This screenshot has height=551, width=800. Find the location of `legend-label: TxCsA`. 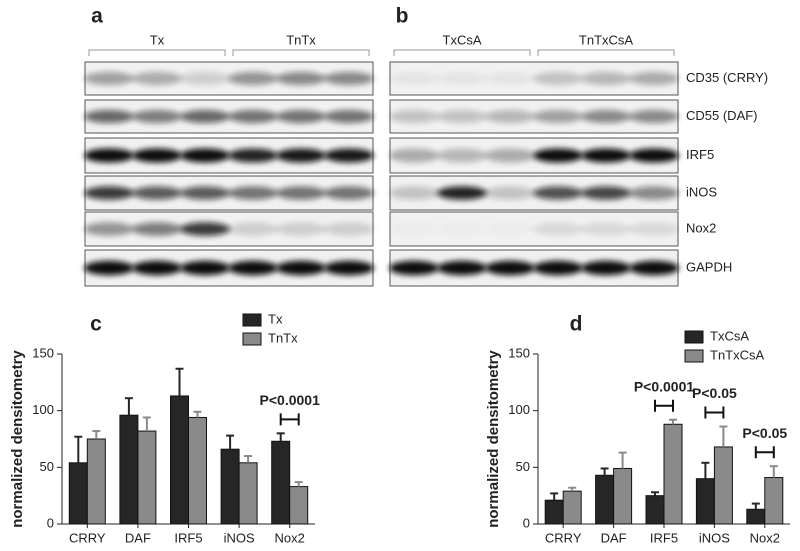

legend-label: TxCsA is located at coordinates (729, 335).